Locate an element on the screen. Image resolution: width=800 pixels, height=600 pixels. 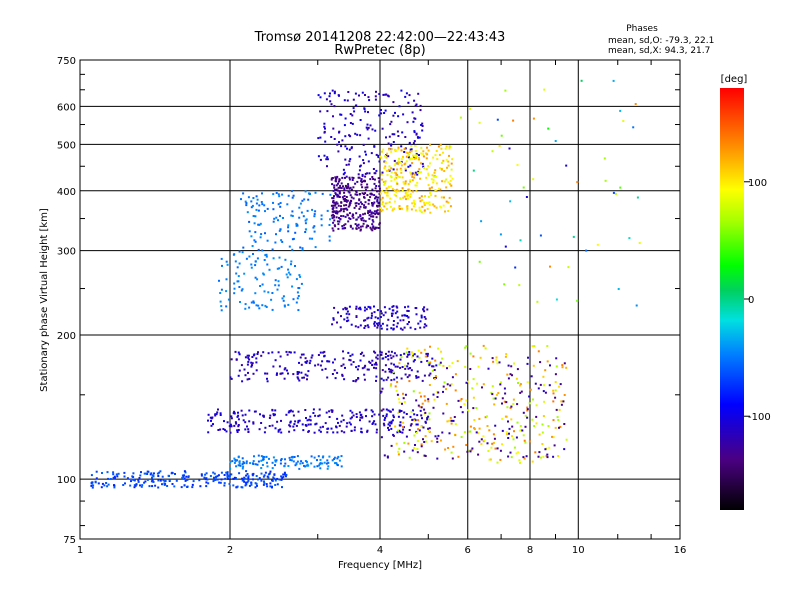
y-tick-label: 300 is located at coordinates (66, 252).